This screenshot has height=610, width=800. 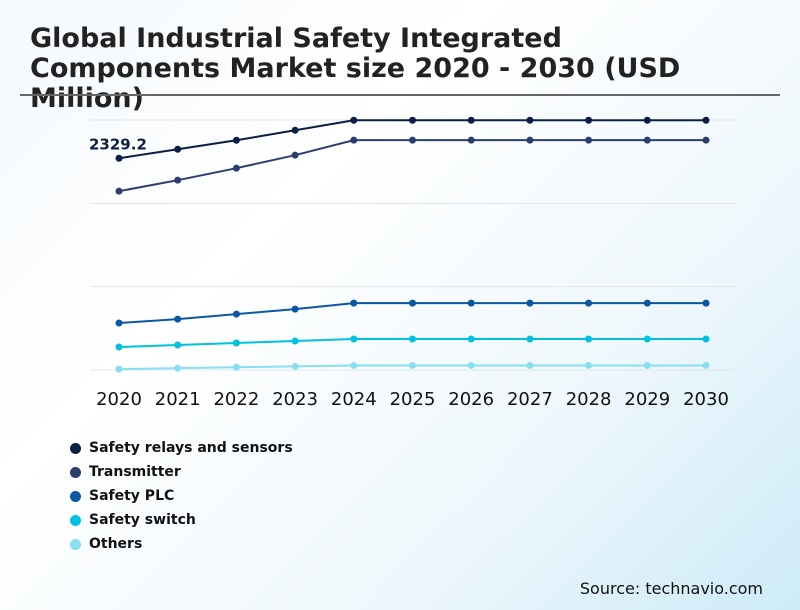 I want to click on title-divider, so click(x=400, y=95).